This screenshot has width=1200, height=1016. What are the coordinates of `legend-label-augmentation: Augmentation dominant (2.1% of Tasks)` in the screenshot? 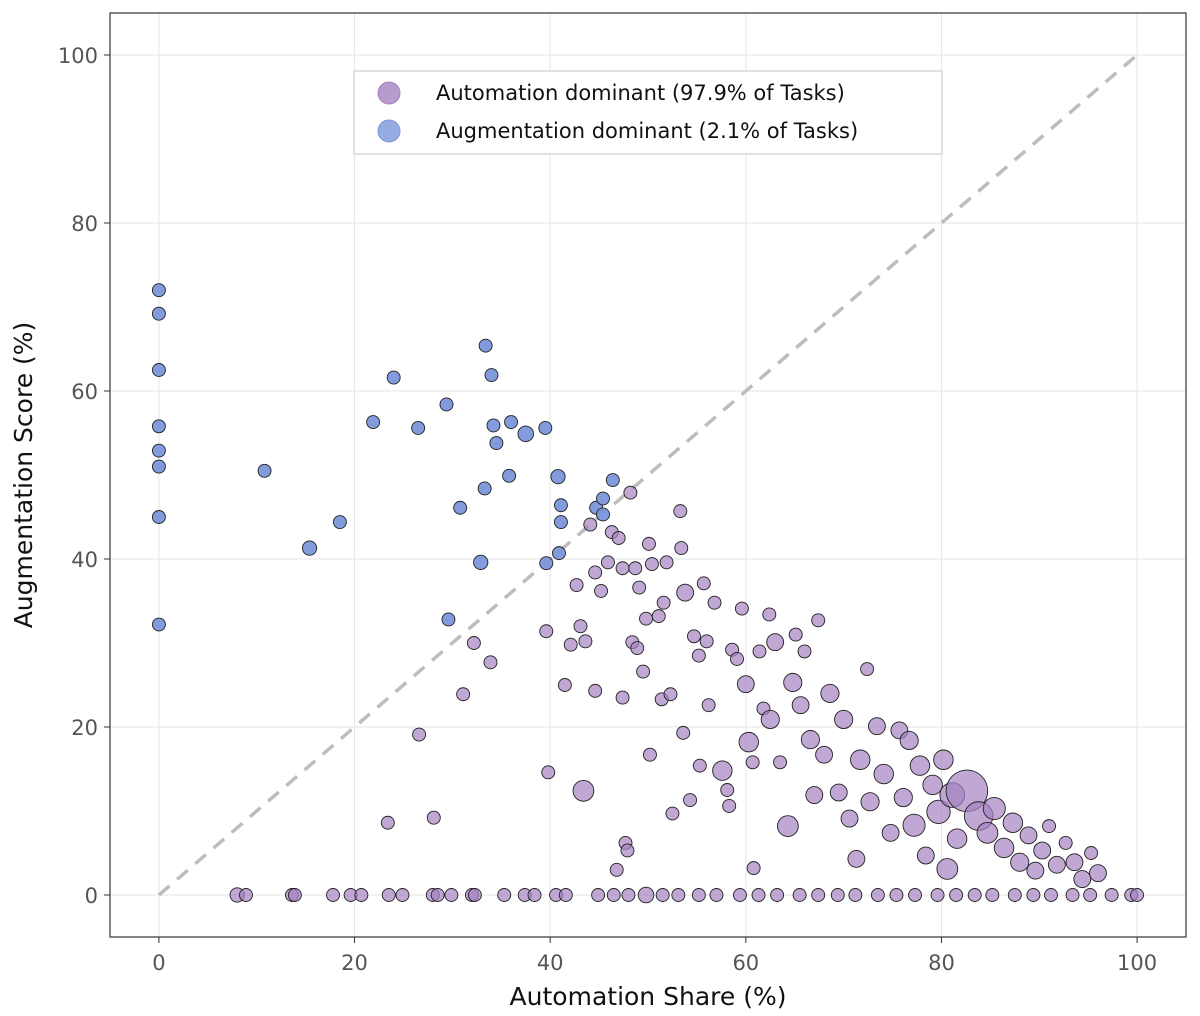 It's located at (647, 131).